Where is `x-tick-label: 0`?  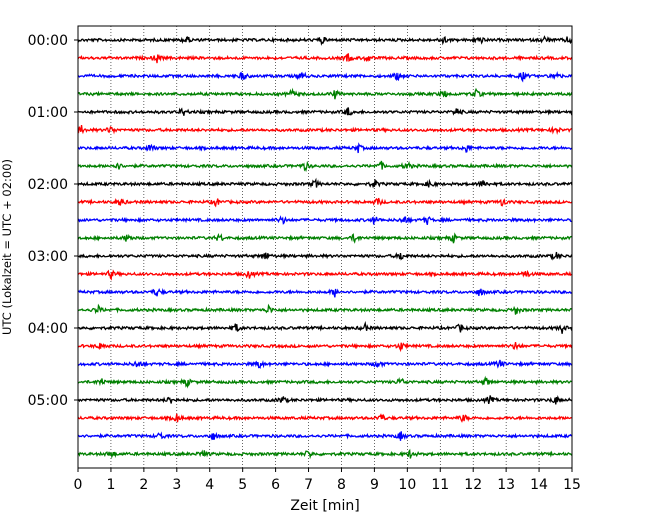 x-tick-label: 0 is located at coordinates (78, 485).